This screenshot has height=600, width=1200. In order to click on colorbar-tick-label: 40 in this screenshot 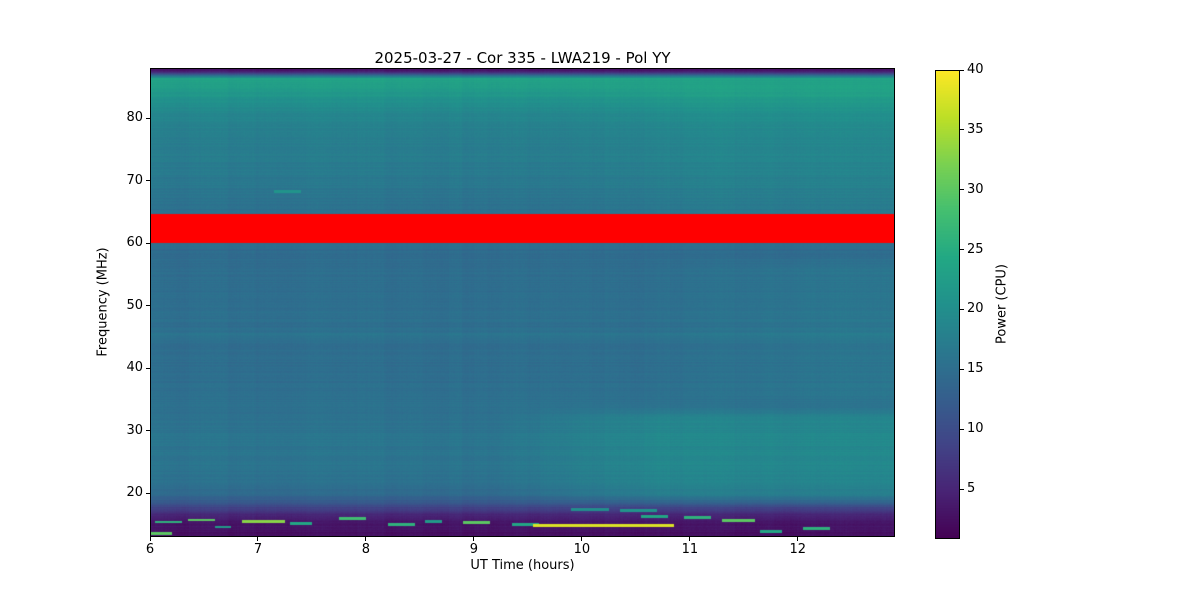, I will do `click(975, 69)`.